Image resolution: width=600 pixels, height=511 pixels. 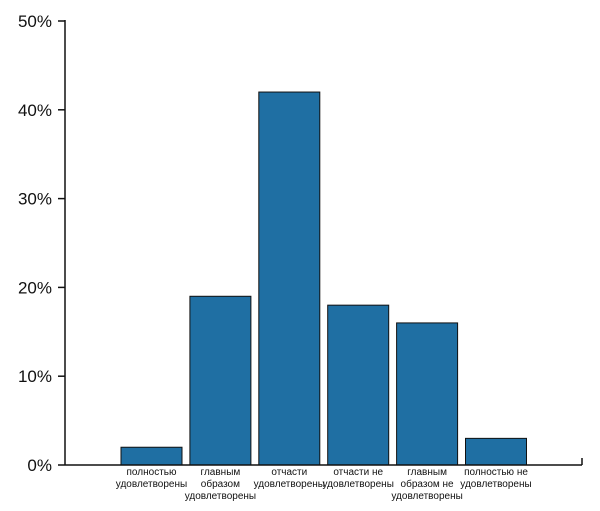 I want to click on y-axis-ticks: 0% 10% 20% 30% 40% 50%, so click(x=41, y=243).